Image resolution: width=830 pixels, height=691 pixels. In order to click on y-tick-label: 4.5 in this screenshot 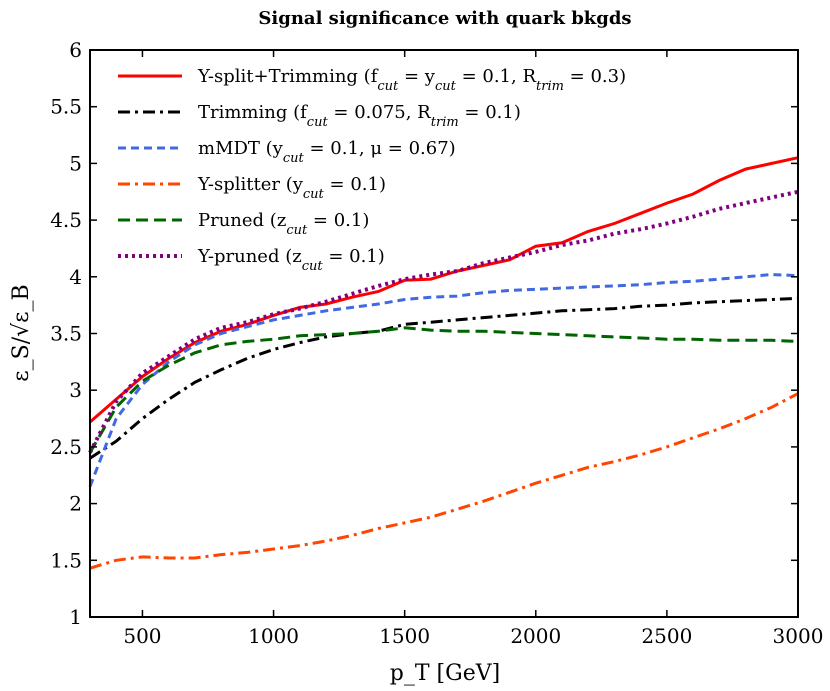, I will do `click(66, 220)`.